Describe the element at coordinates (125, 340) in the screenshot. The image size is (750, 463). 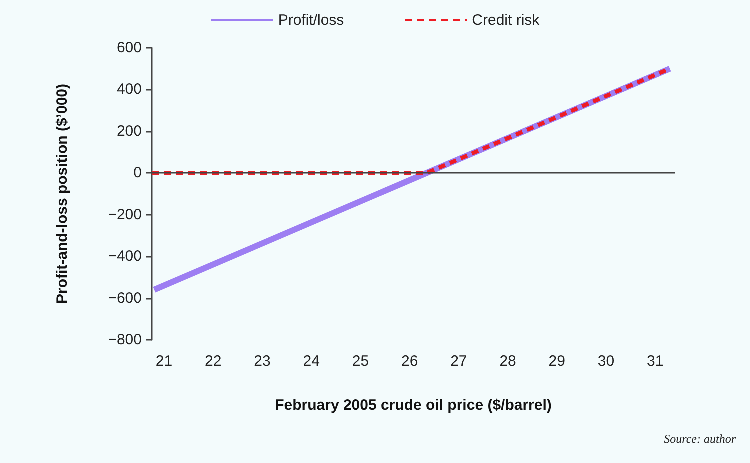
I see `y-tick-label: −800` at that location.